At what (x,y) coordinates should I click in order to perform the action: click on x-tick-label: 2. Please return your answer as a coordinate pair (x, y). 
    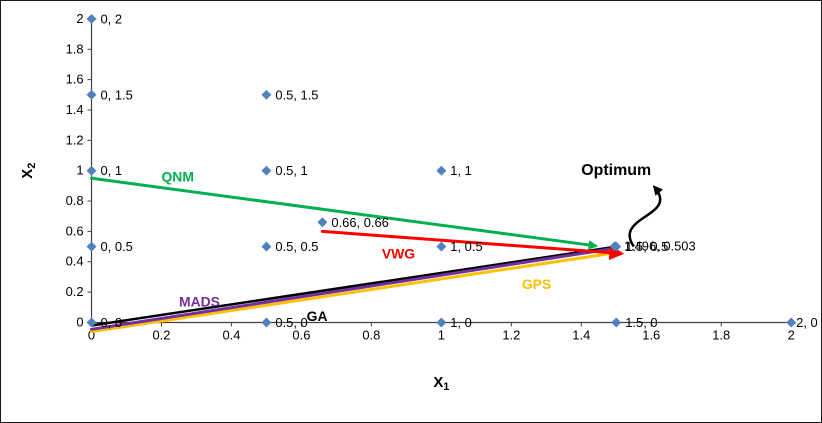
    Looking at the image, I should click on (791, 334).